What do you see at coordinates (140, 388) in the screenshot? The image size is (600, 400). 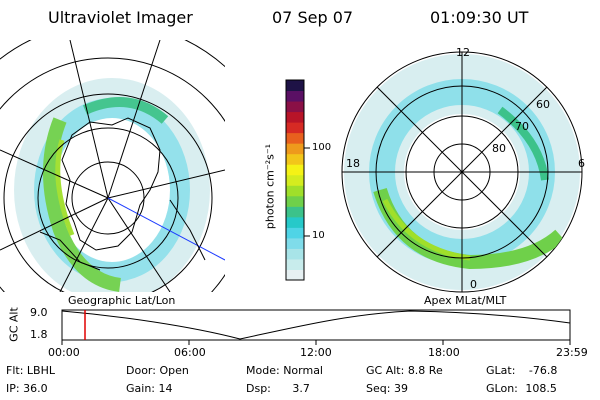 I see `status-gain-label: Gain:` at bounding box center [140, 388].